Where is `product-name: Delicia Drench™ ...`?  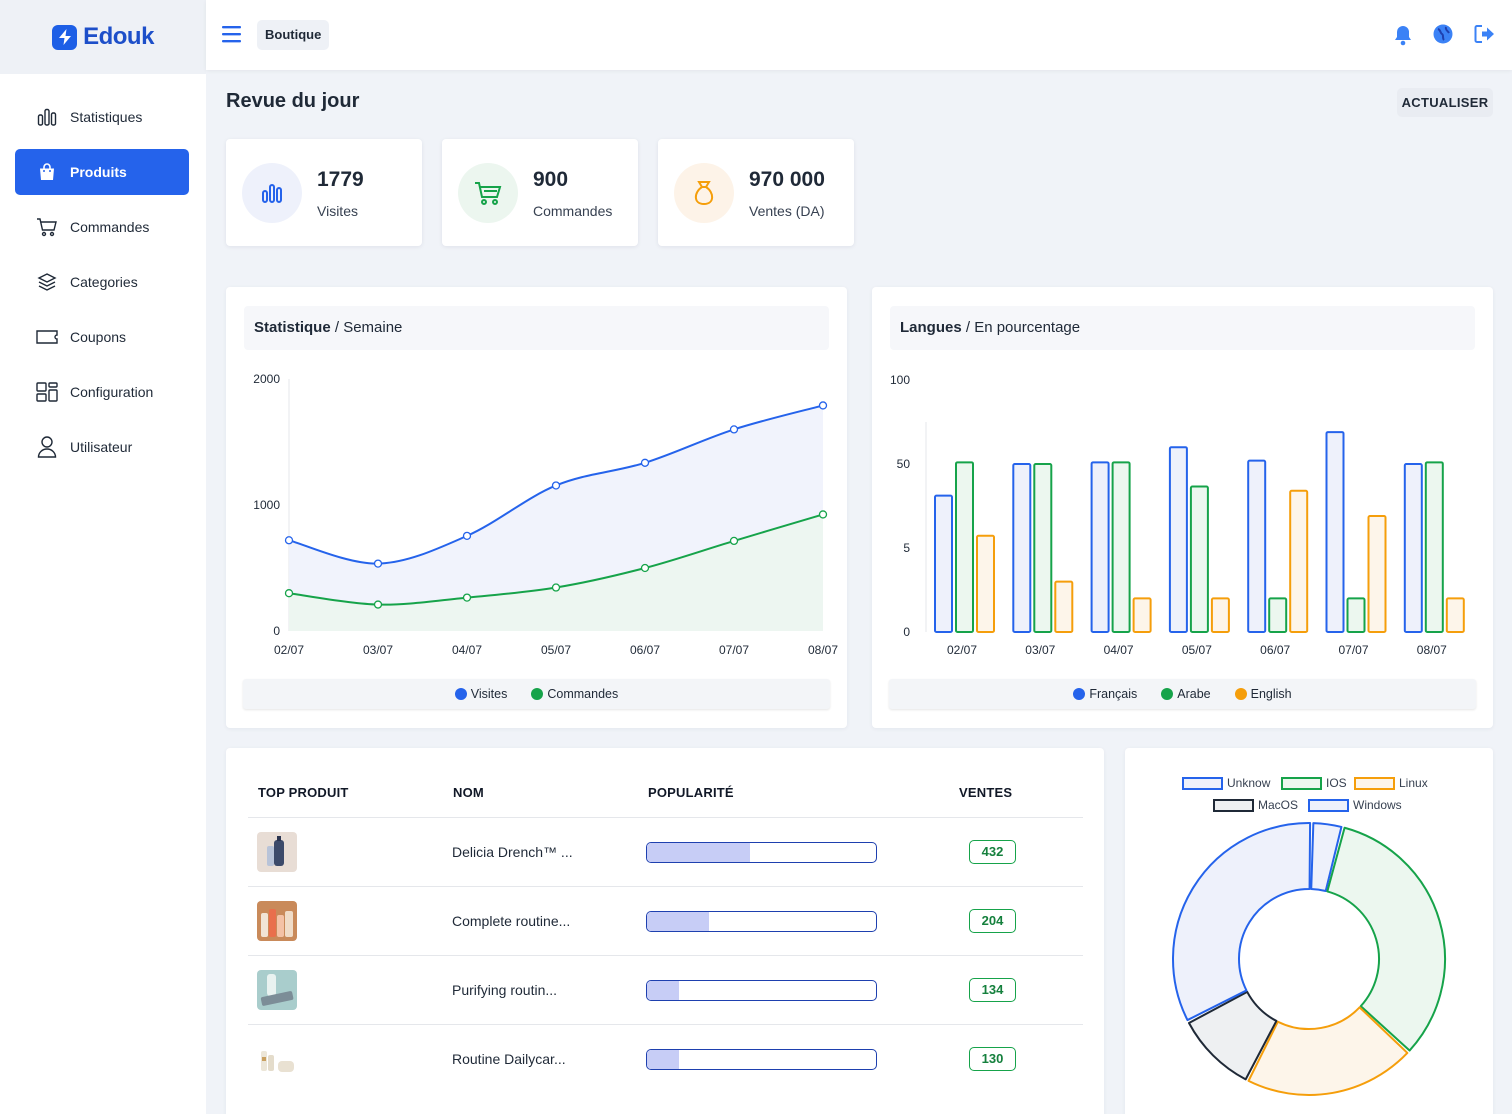 product-name: Delicia Drench™ ... is located at coordinates (512, 852).